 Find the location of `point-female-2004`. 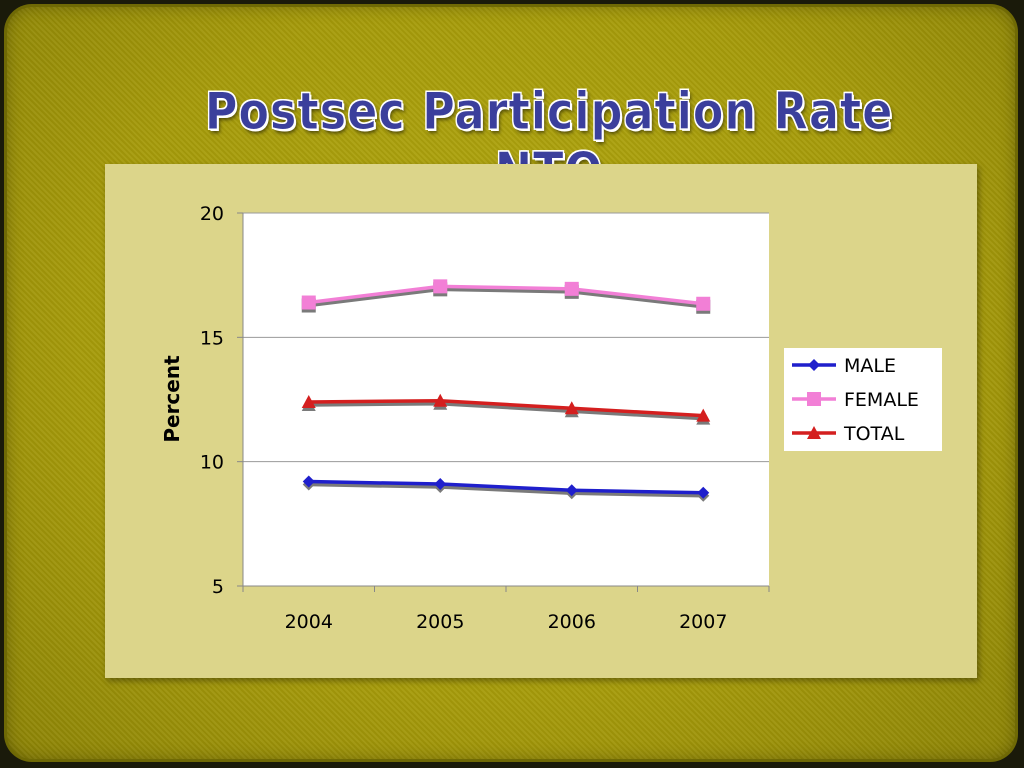

point-female-2004 is located at coordinates (308, 302).